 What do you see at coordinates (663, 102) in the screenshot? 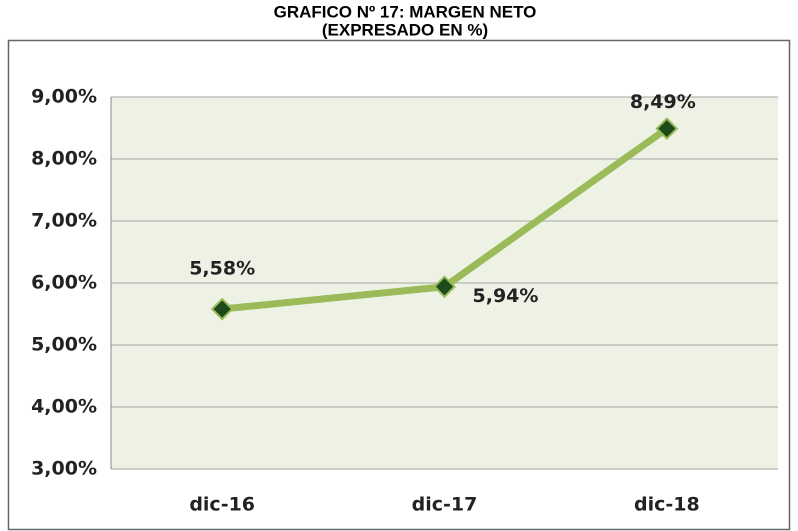
I see `data-label: 8,49%` at bounding box center [663, 102].